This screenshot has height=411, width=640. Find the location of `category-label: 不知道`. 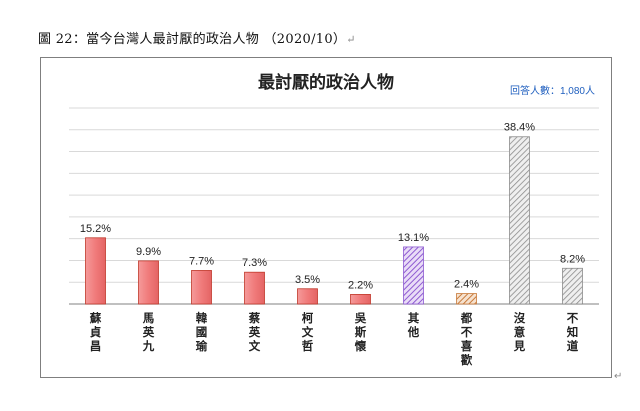

category-label: 不知道 is located at coordinates (572, 332).